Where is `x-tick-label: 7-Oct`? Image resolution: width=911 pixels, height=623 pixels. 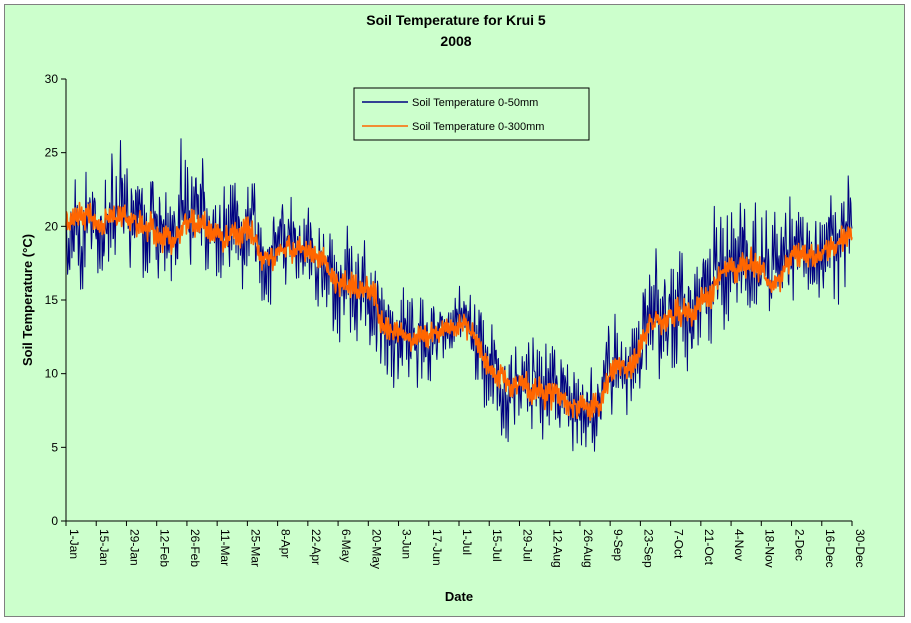
x-tick-label: 7-Oct is located at coordinates (679, 544).